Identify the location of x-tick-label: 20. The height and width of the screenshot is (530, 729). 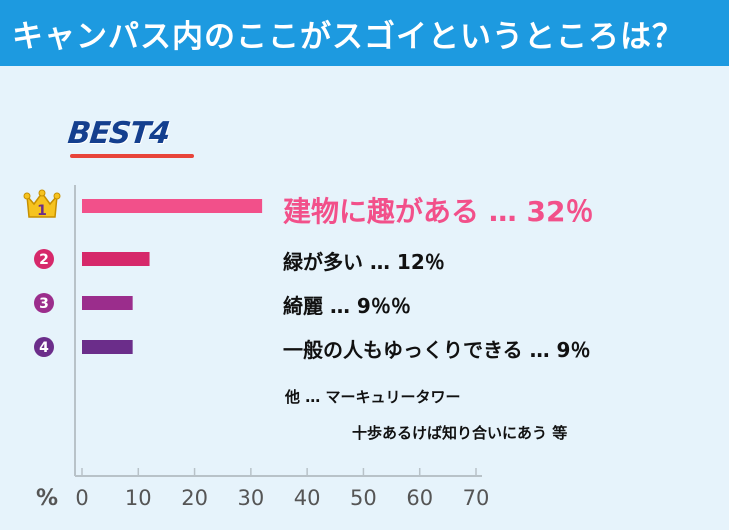
(194, 498).